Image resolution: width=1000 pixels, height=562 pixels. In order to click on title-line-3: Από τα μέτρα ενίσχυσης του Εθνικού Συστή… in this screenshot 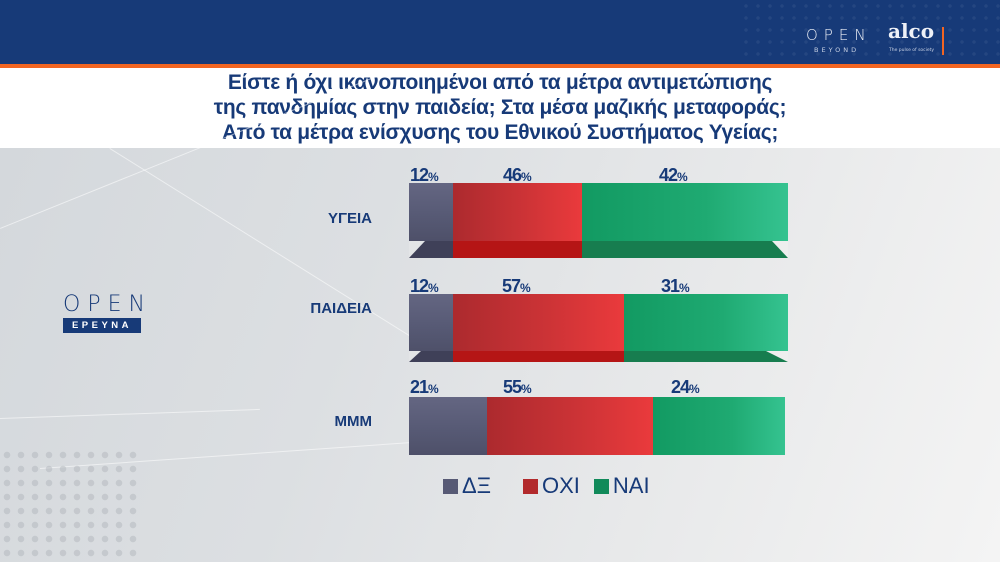, I will do `click(500, 132)`.